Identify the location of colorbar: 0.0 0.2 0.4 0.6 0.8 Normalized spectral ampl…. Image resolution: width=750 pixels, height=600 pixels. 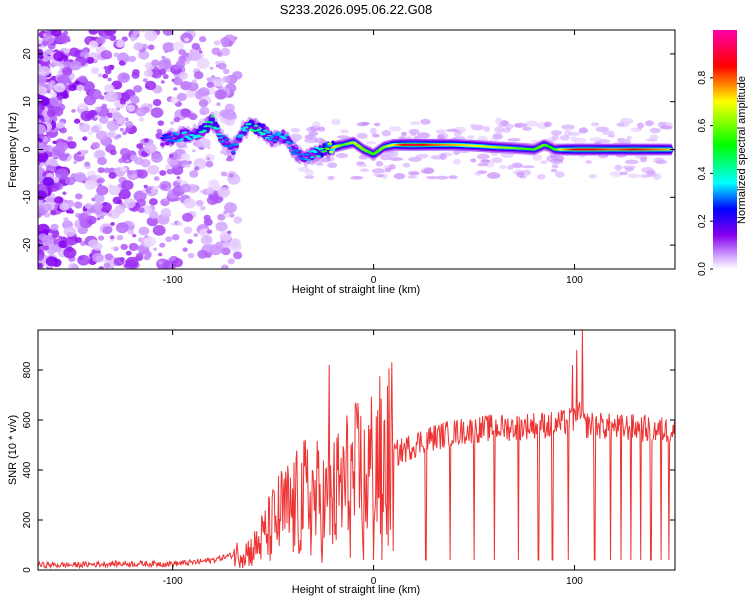
(722, 153).